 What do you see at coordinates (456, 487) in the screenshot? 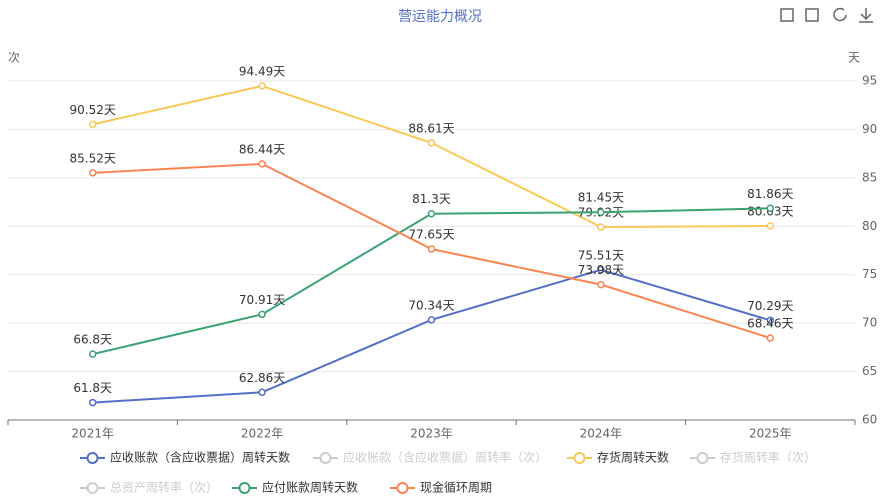
I see `legend-label: 现金循环周期` at bounding box center [456, 487].